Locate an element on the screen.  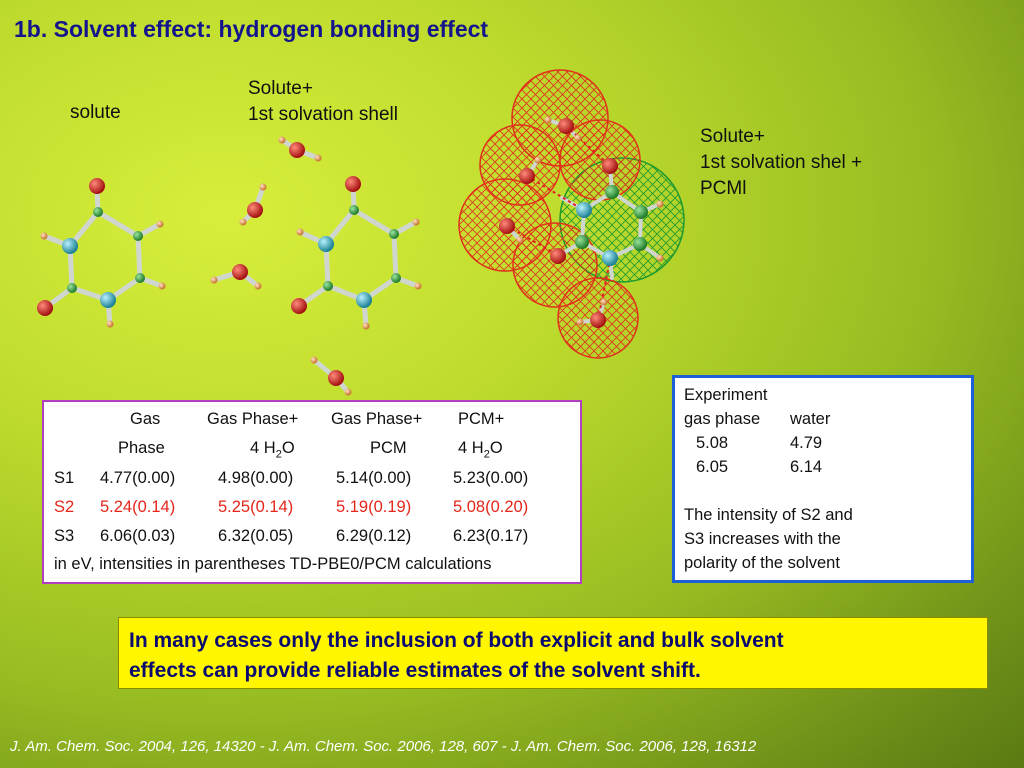
table-cell: 4.77(0.00) is located at coordinates (138, 478).